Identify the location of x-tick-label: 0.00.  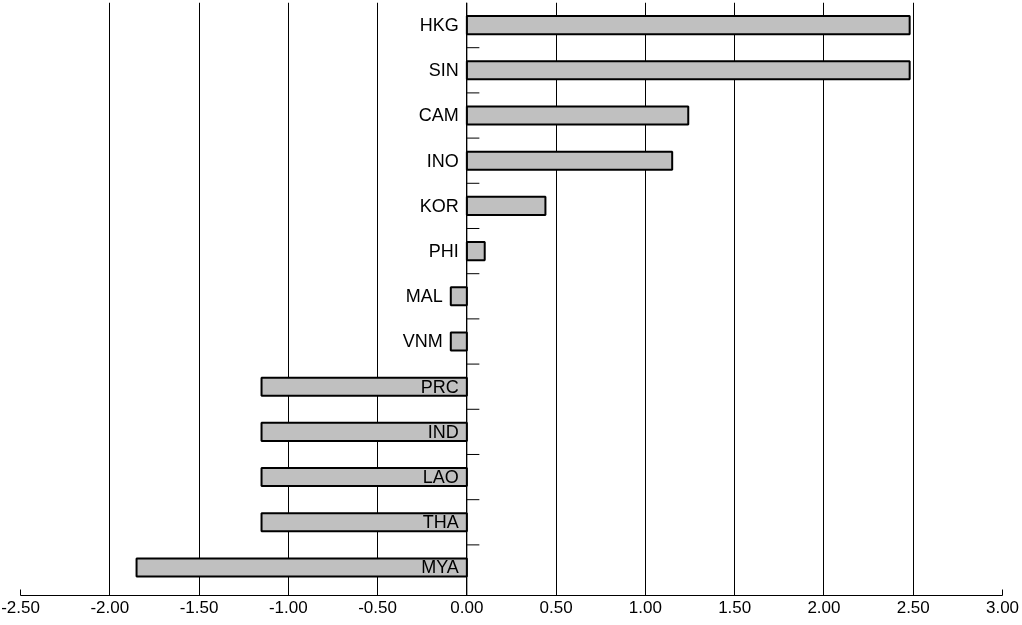
(467, 607).